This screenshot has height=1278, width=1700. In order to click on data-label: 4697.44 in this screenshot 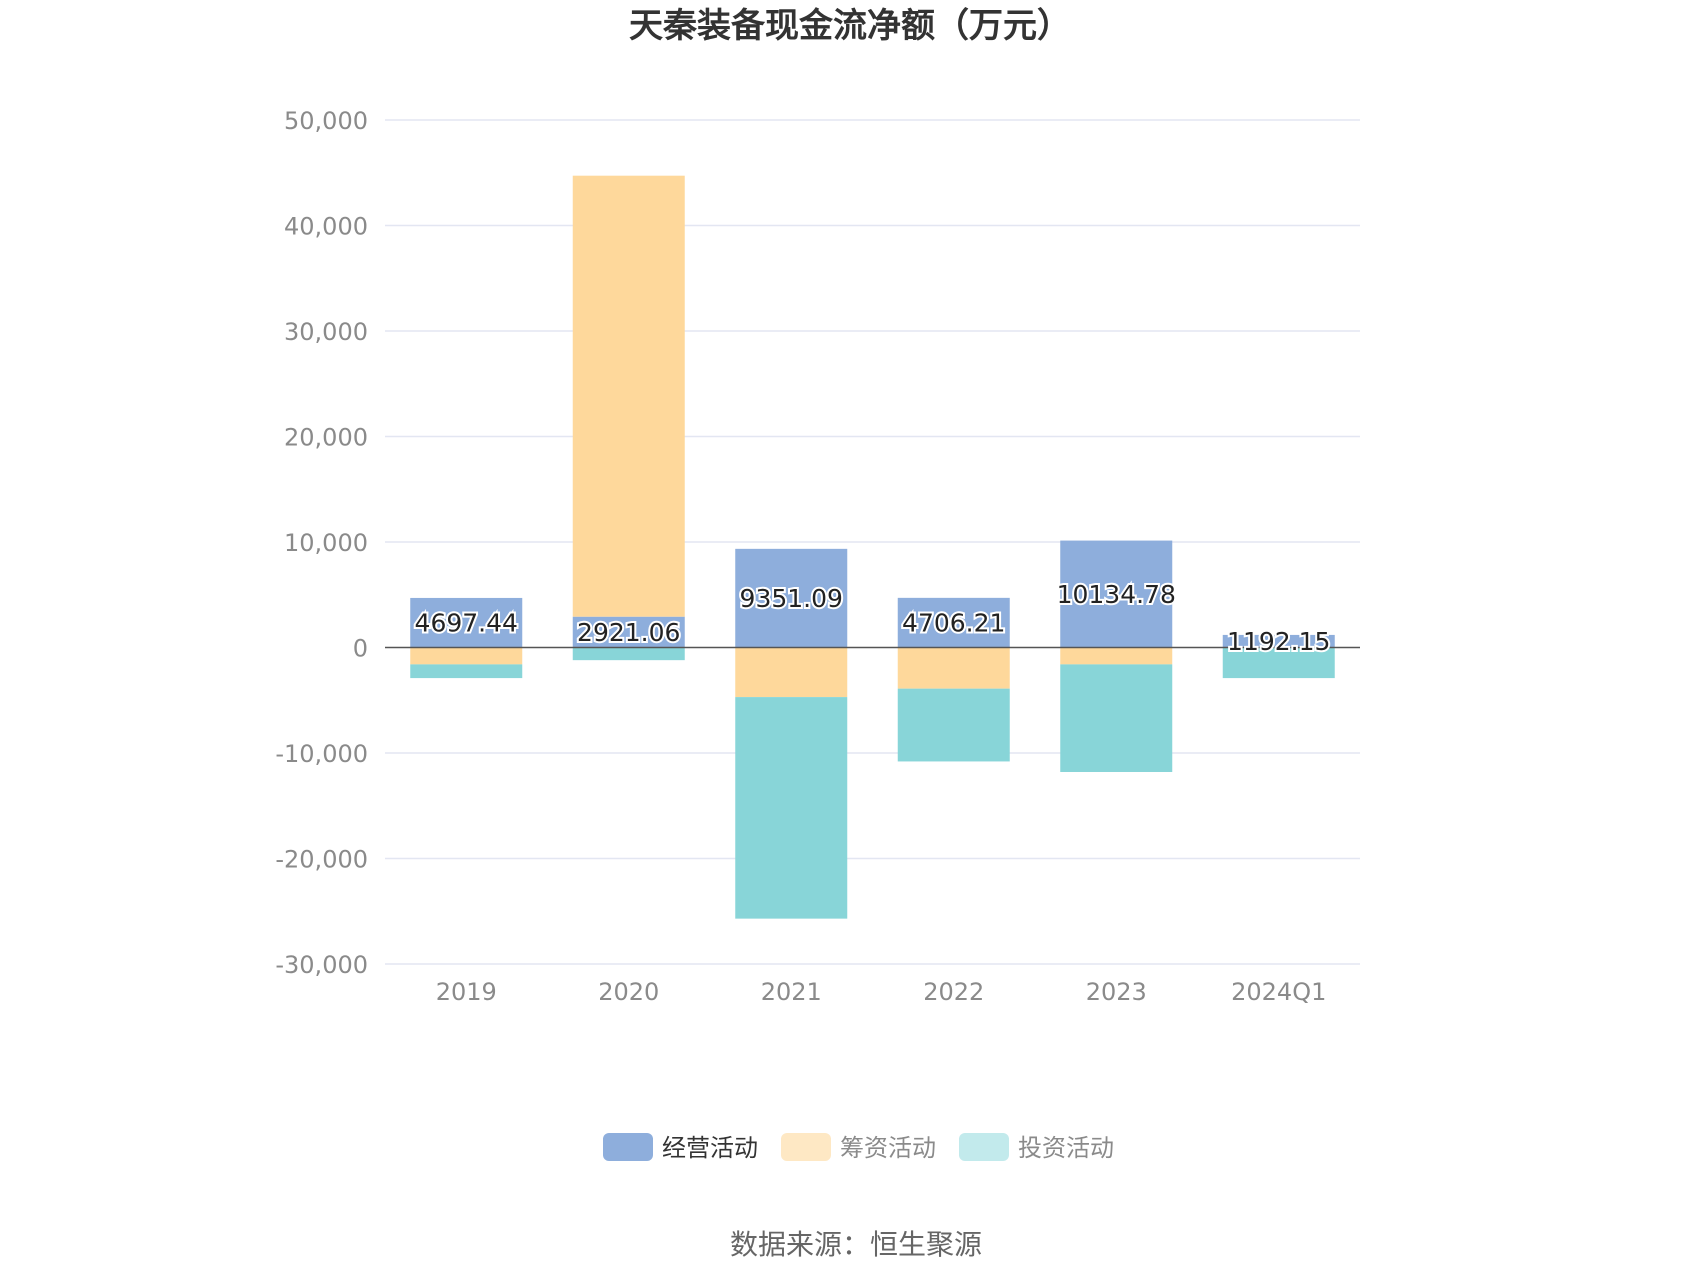, I will do `click(466, 623)`.